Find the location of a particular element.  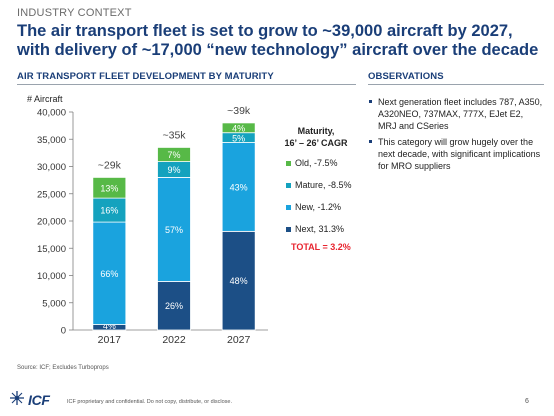

source-note: Source: ICF; Excludes Turboprops is located at coordinates (63, 368).